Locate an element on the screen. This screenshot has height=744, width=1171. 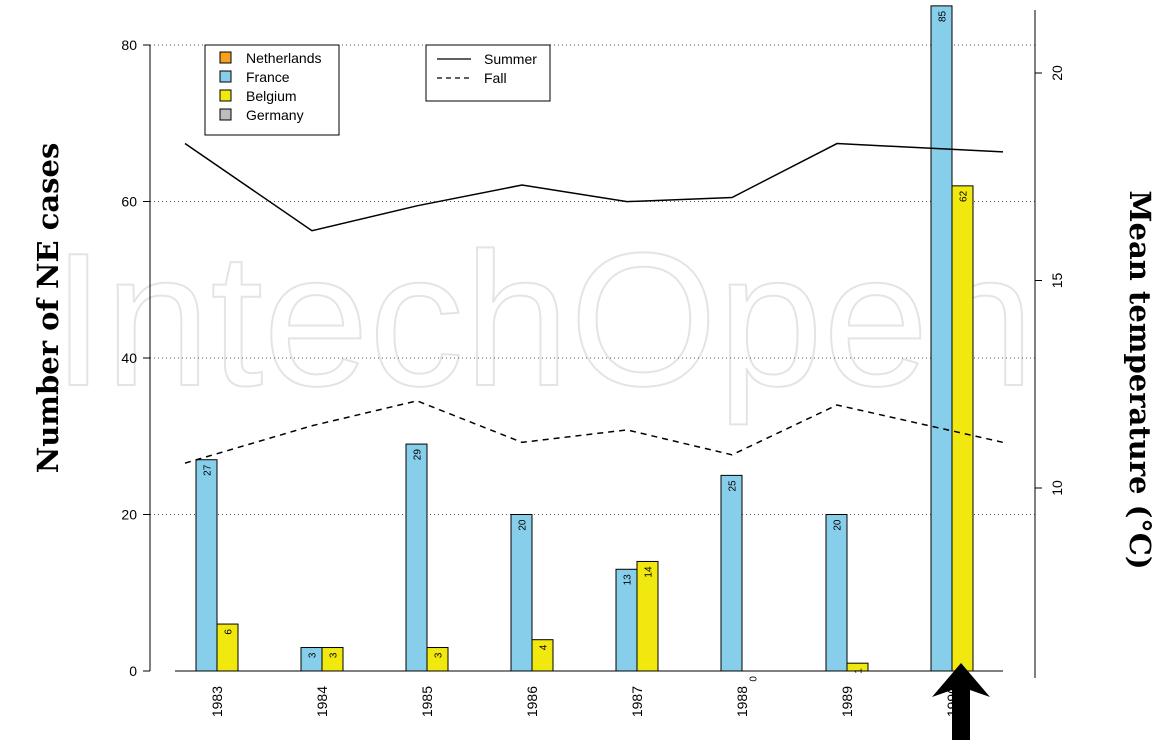
y-tick-label-right: 20 is located at coordinates (1057, 73).